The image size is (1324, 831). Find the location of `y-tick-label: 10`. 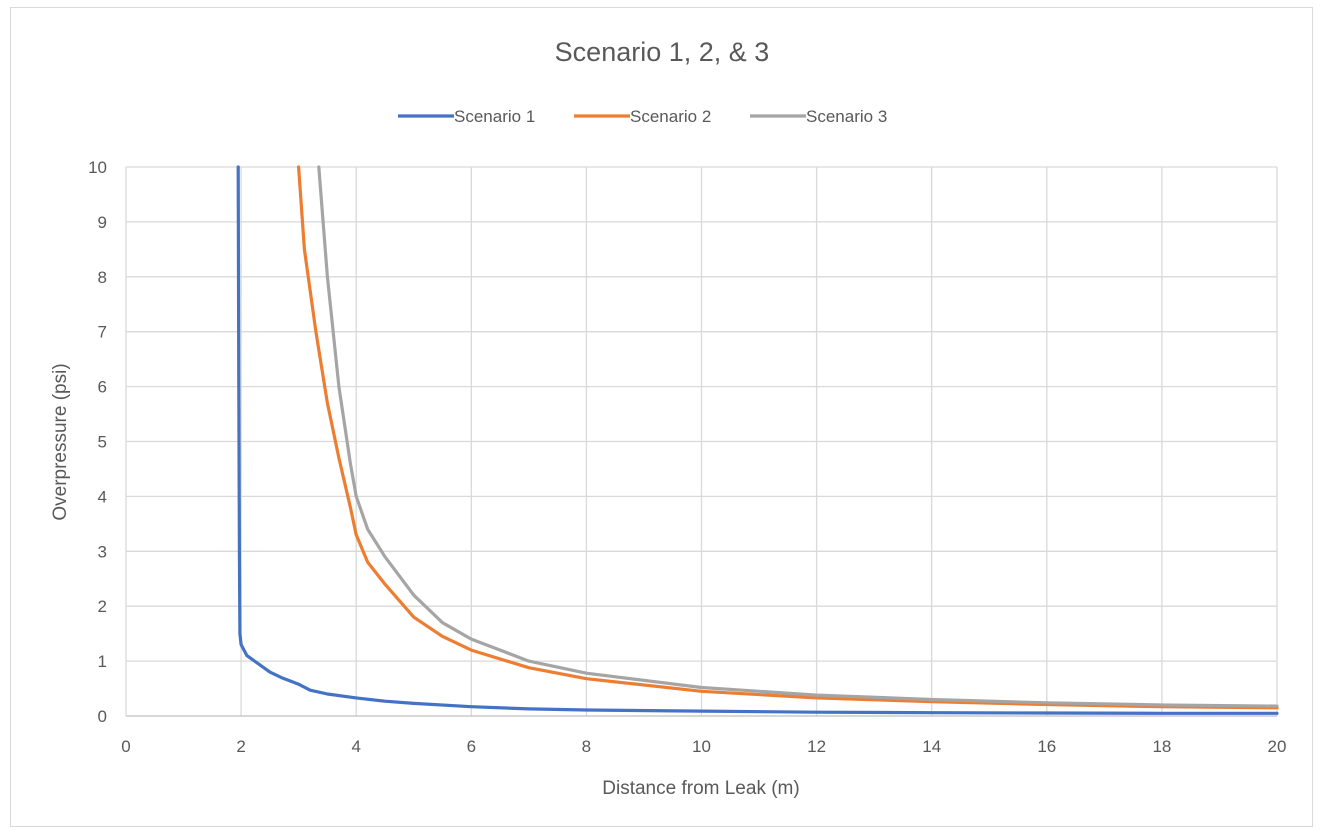

y-tick-label: 10 is located at coordinates (97, 167).